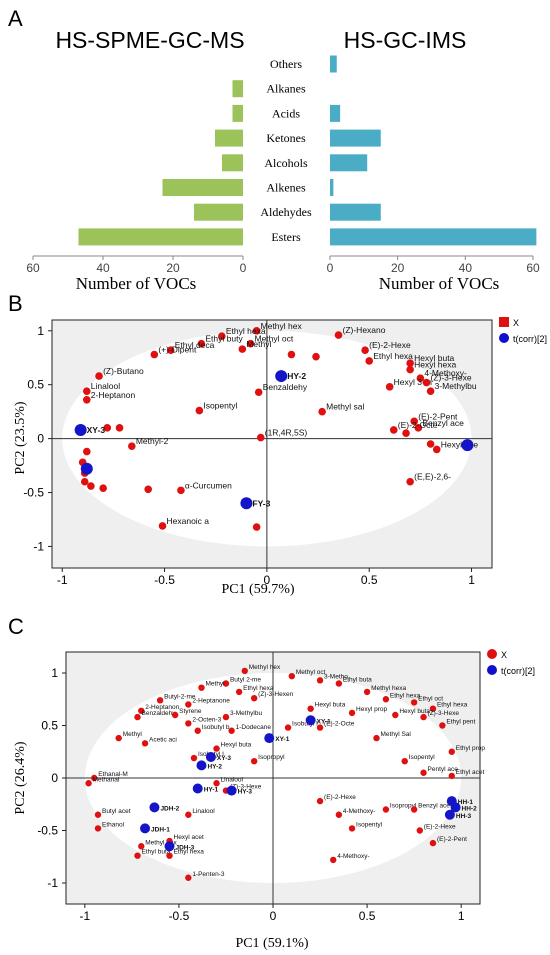 This screenshot has width=550, height=955. Describe the element at coordinates (180, 696) in the screenshot. I see `variable-label-c: Butyl-2-me` at that location.